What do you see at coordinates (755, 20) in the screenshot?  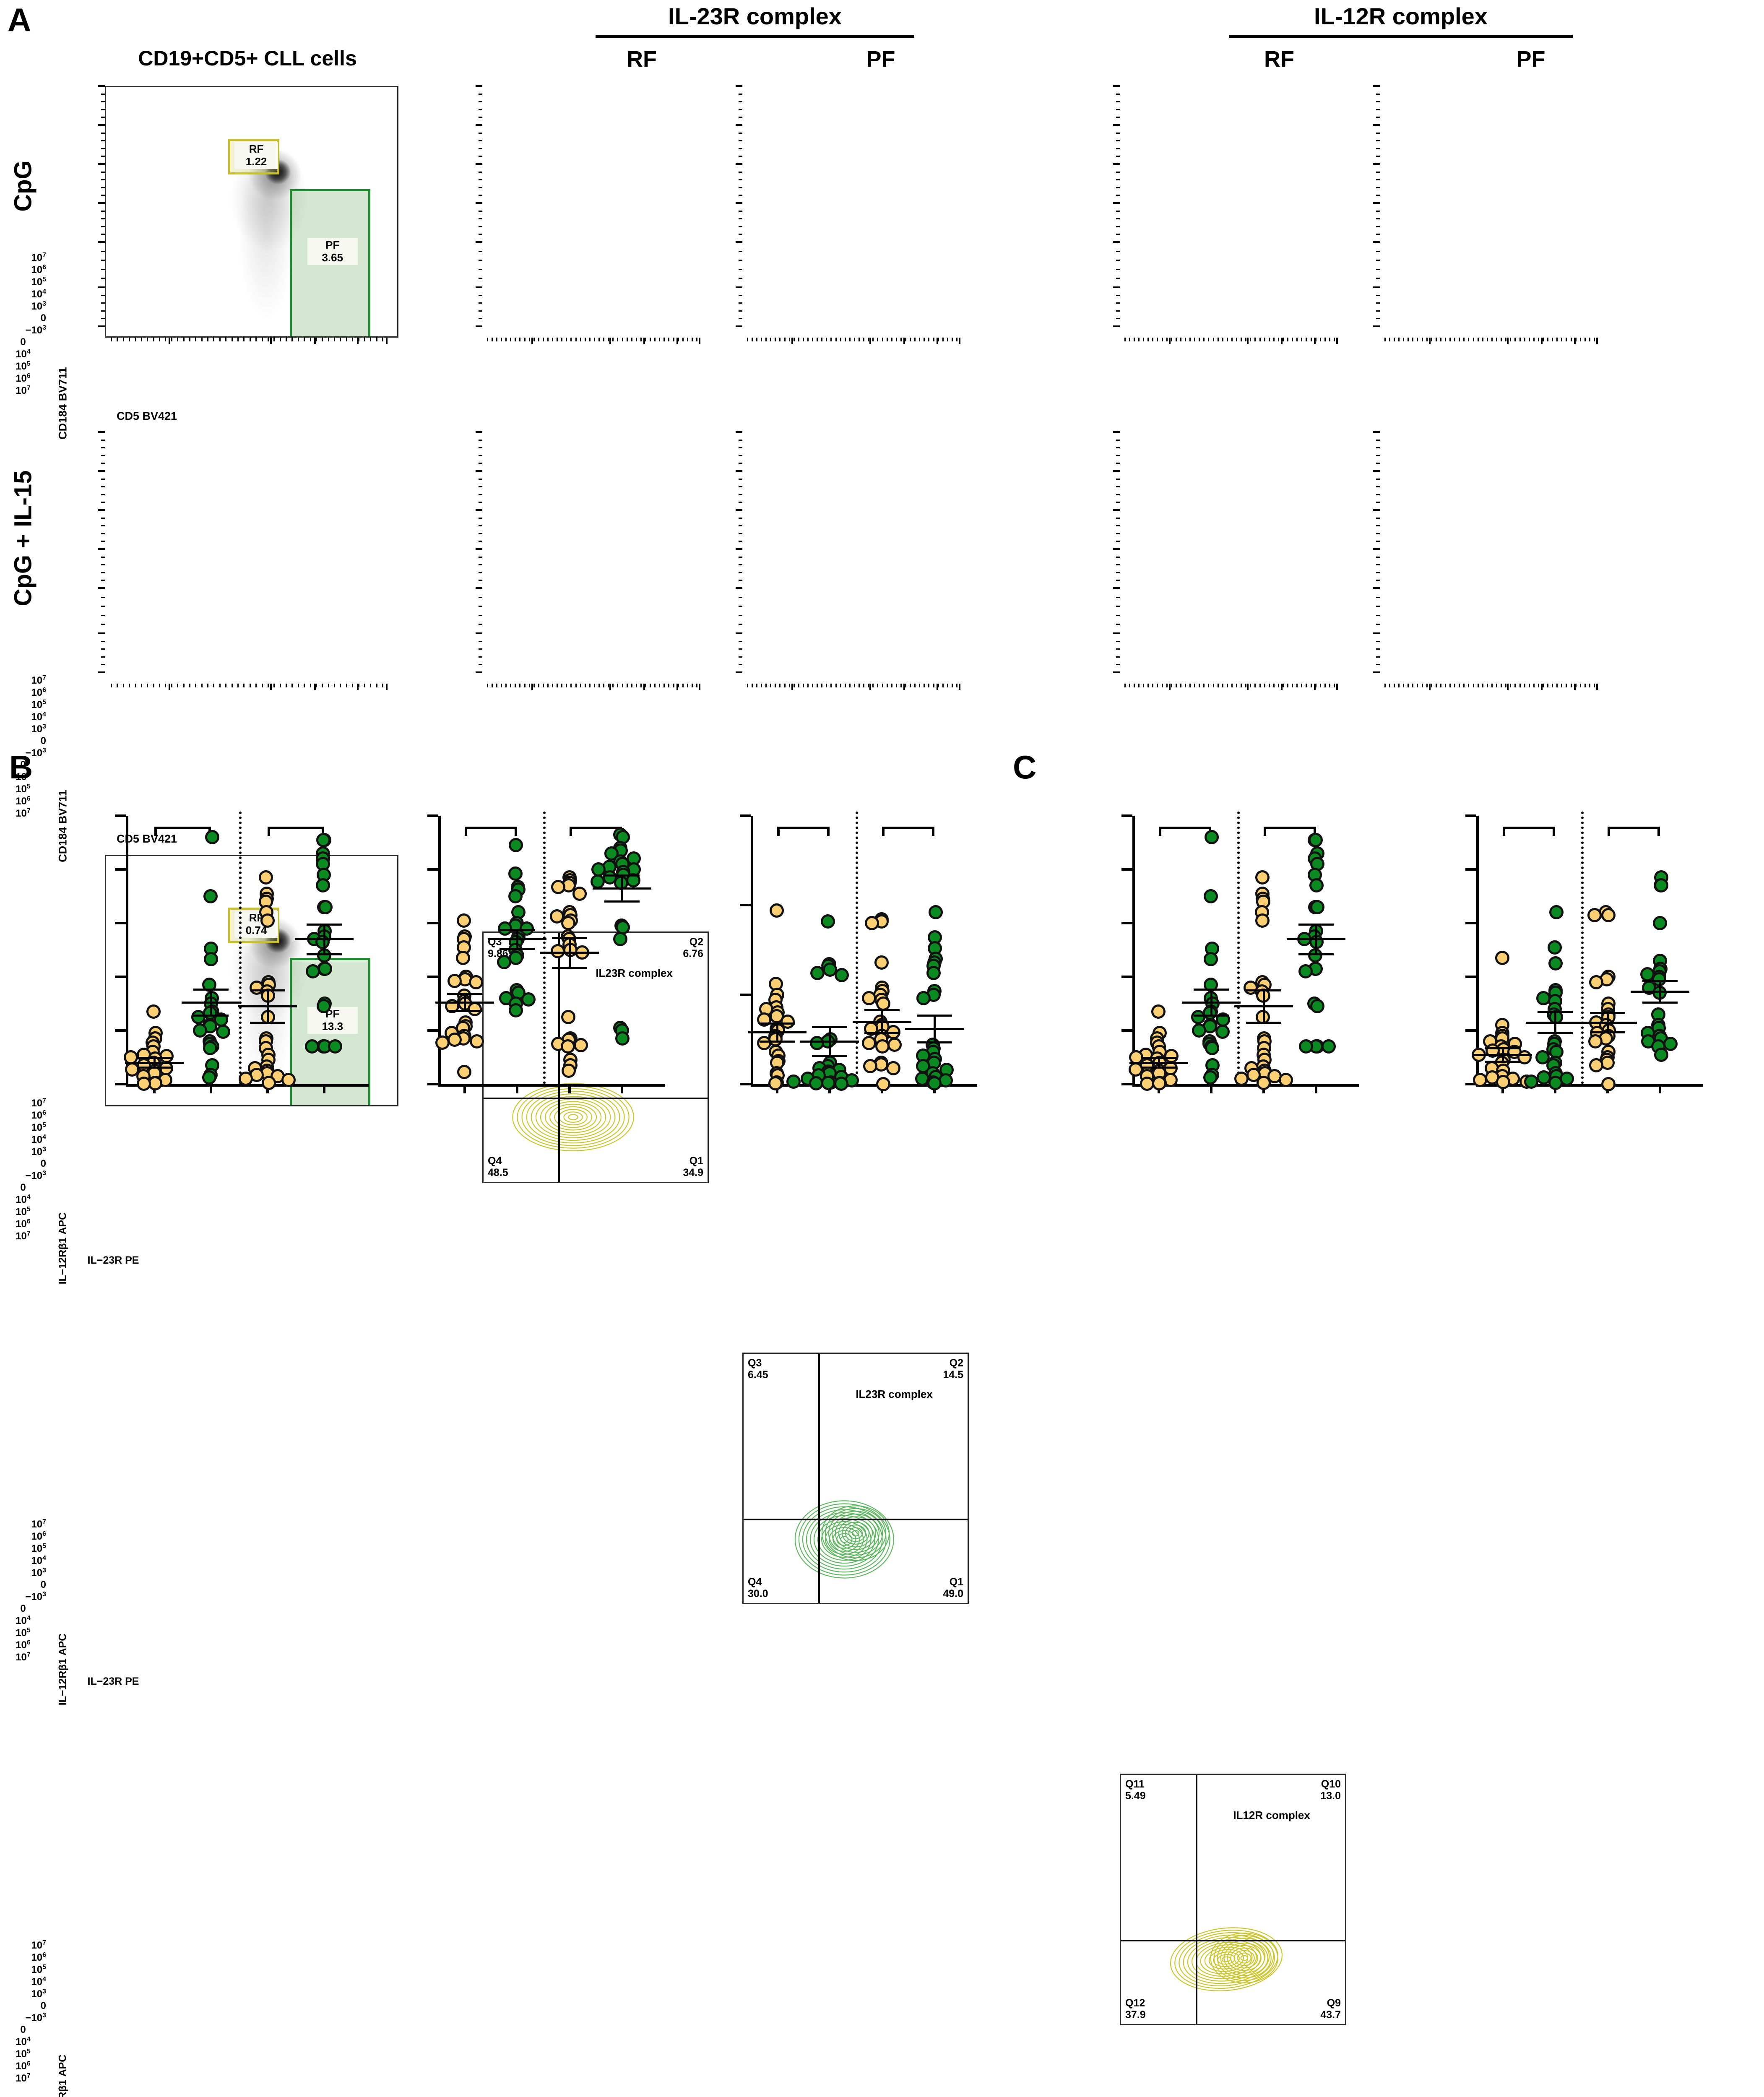 I see `group-header-il23r: IL-23R complex` at bounding box center [755, 20].